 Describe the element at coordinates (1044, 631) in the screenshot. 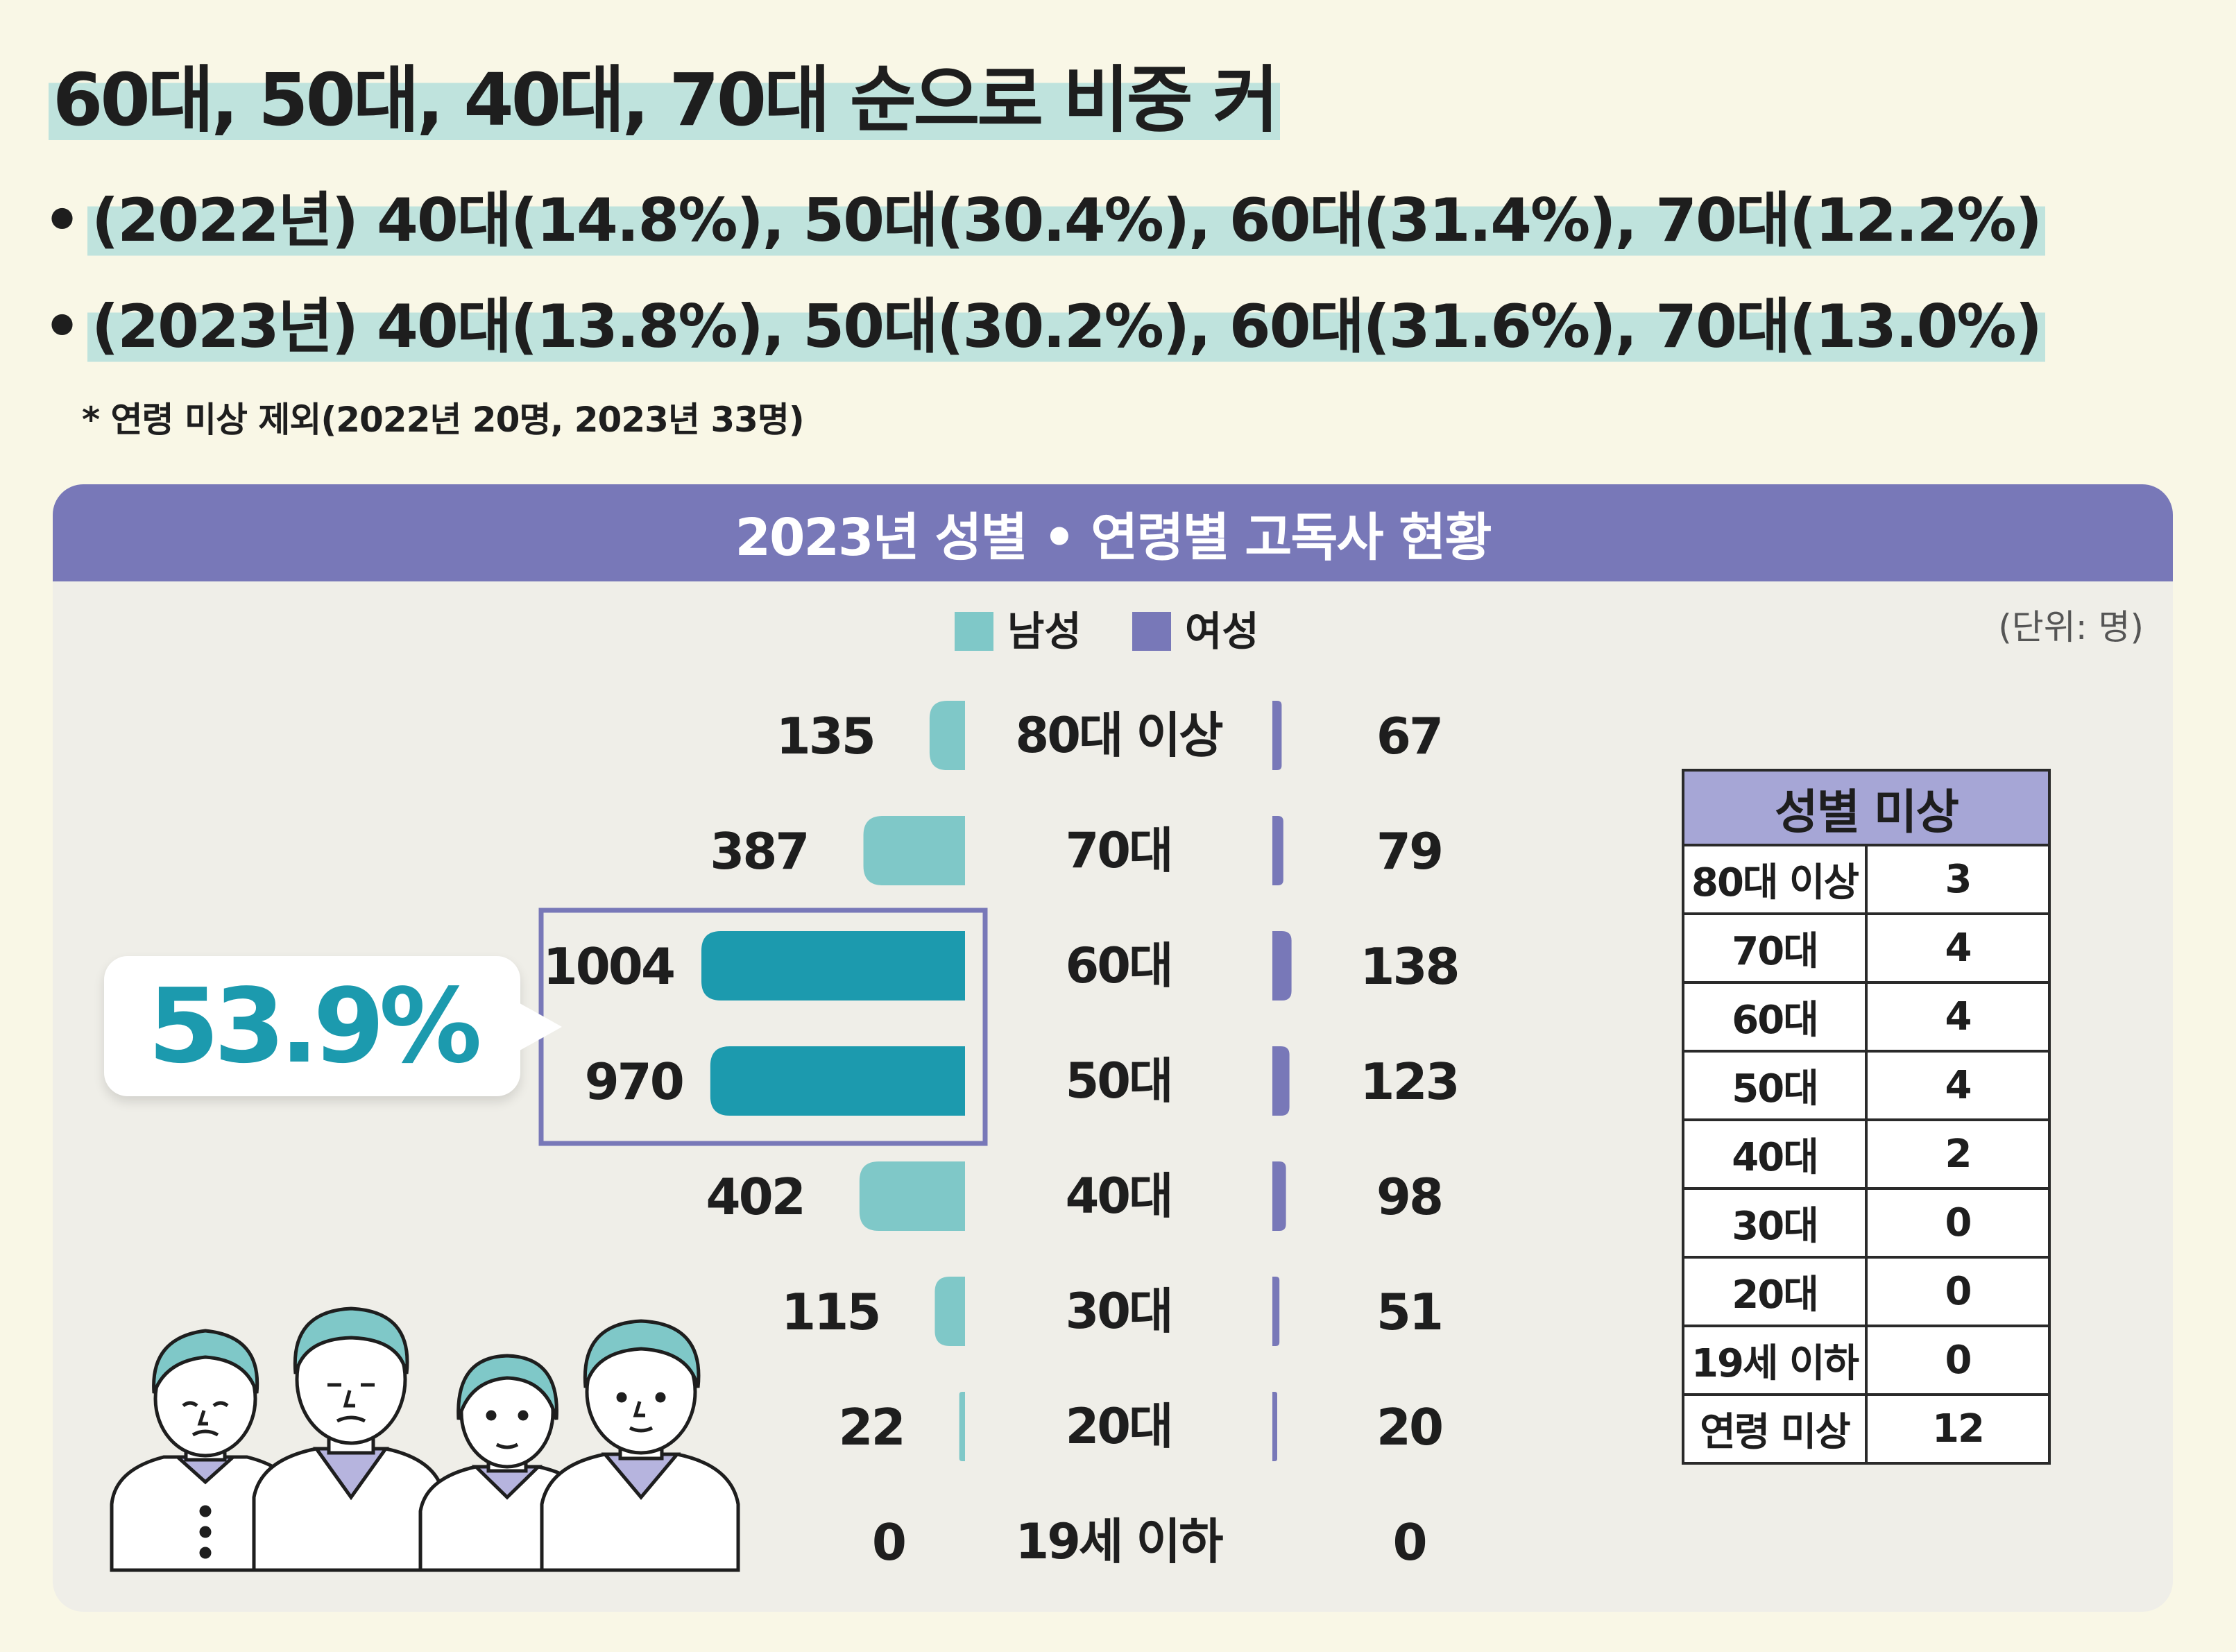

I see `legend-label-male: 남성` at that location.